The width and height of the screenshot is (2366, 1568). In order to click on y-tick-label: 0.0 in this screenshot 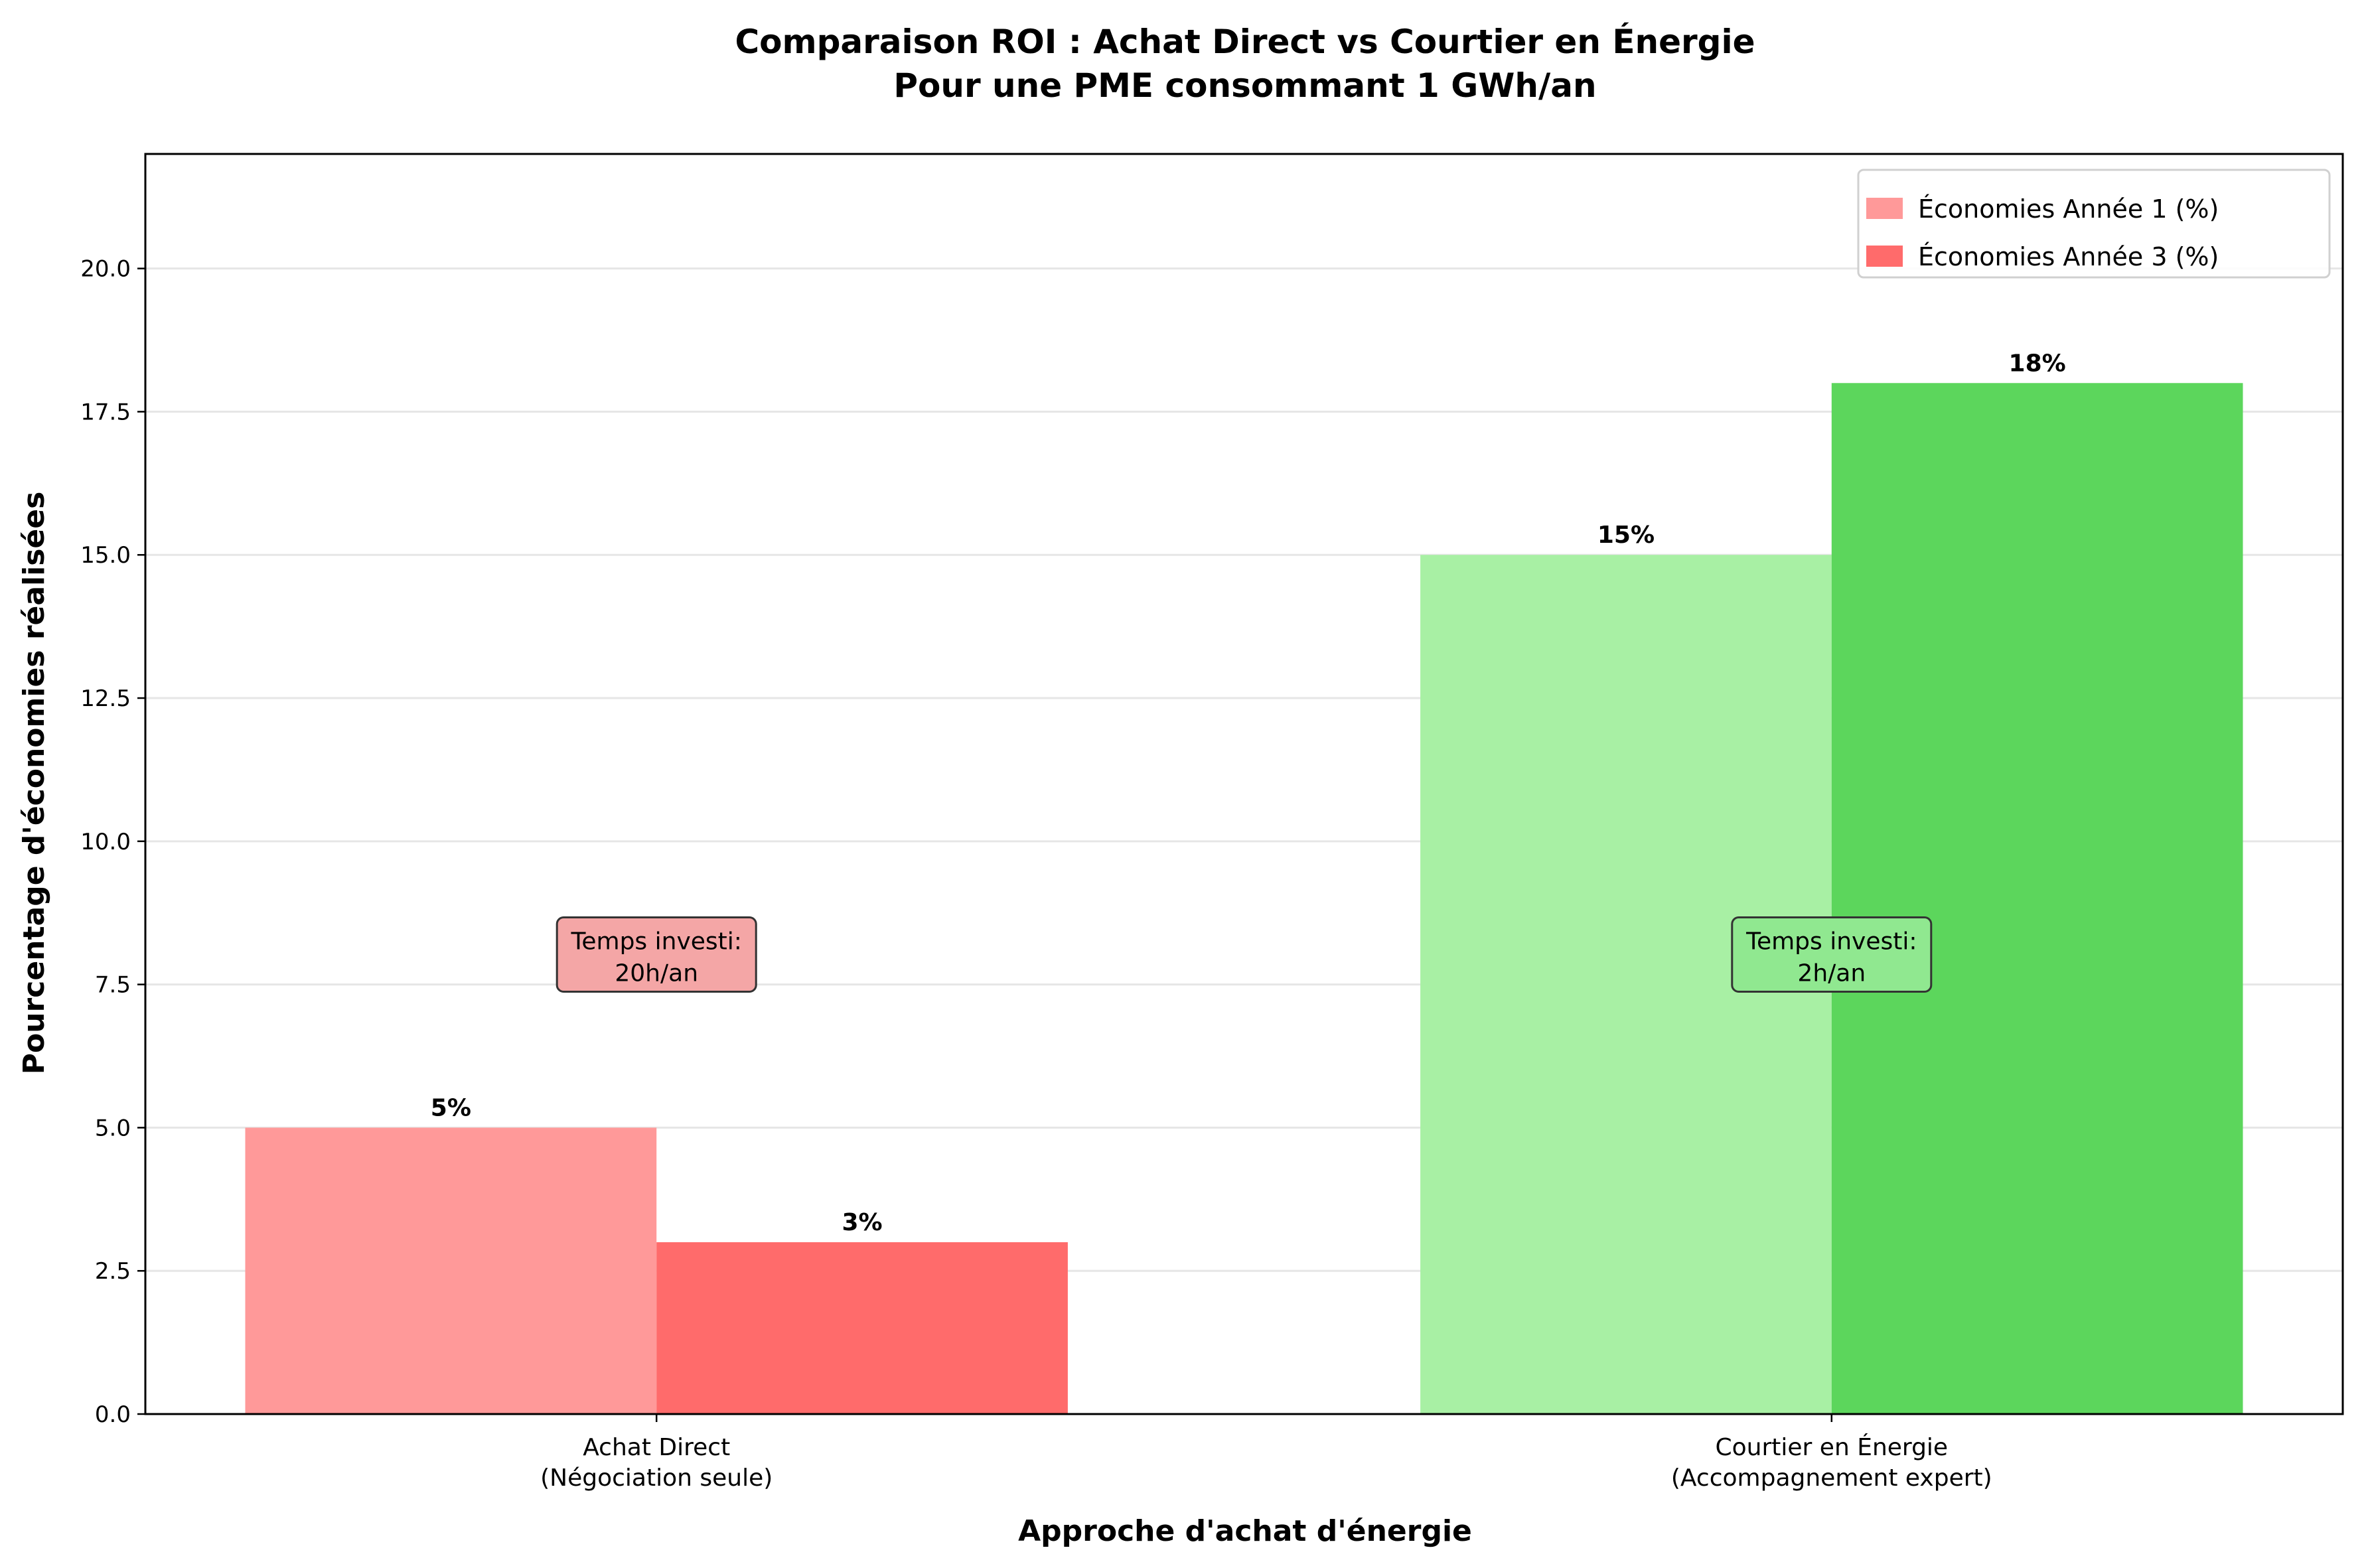, I will do `click(113, 1414)`.